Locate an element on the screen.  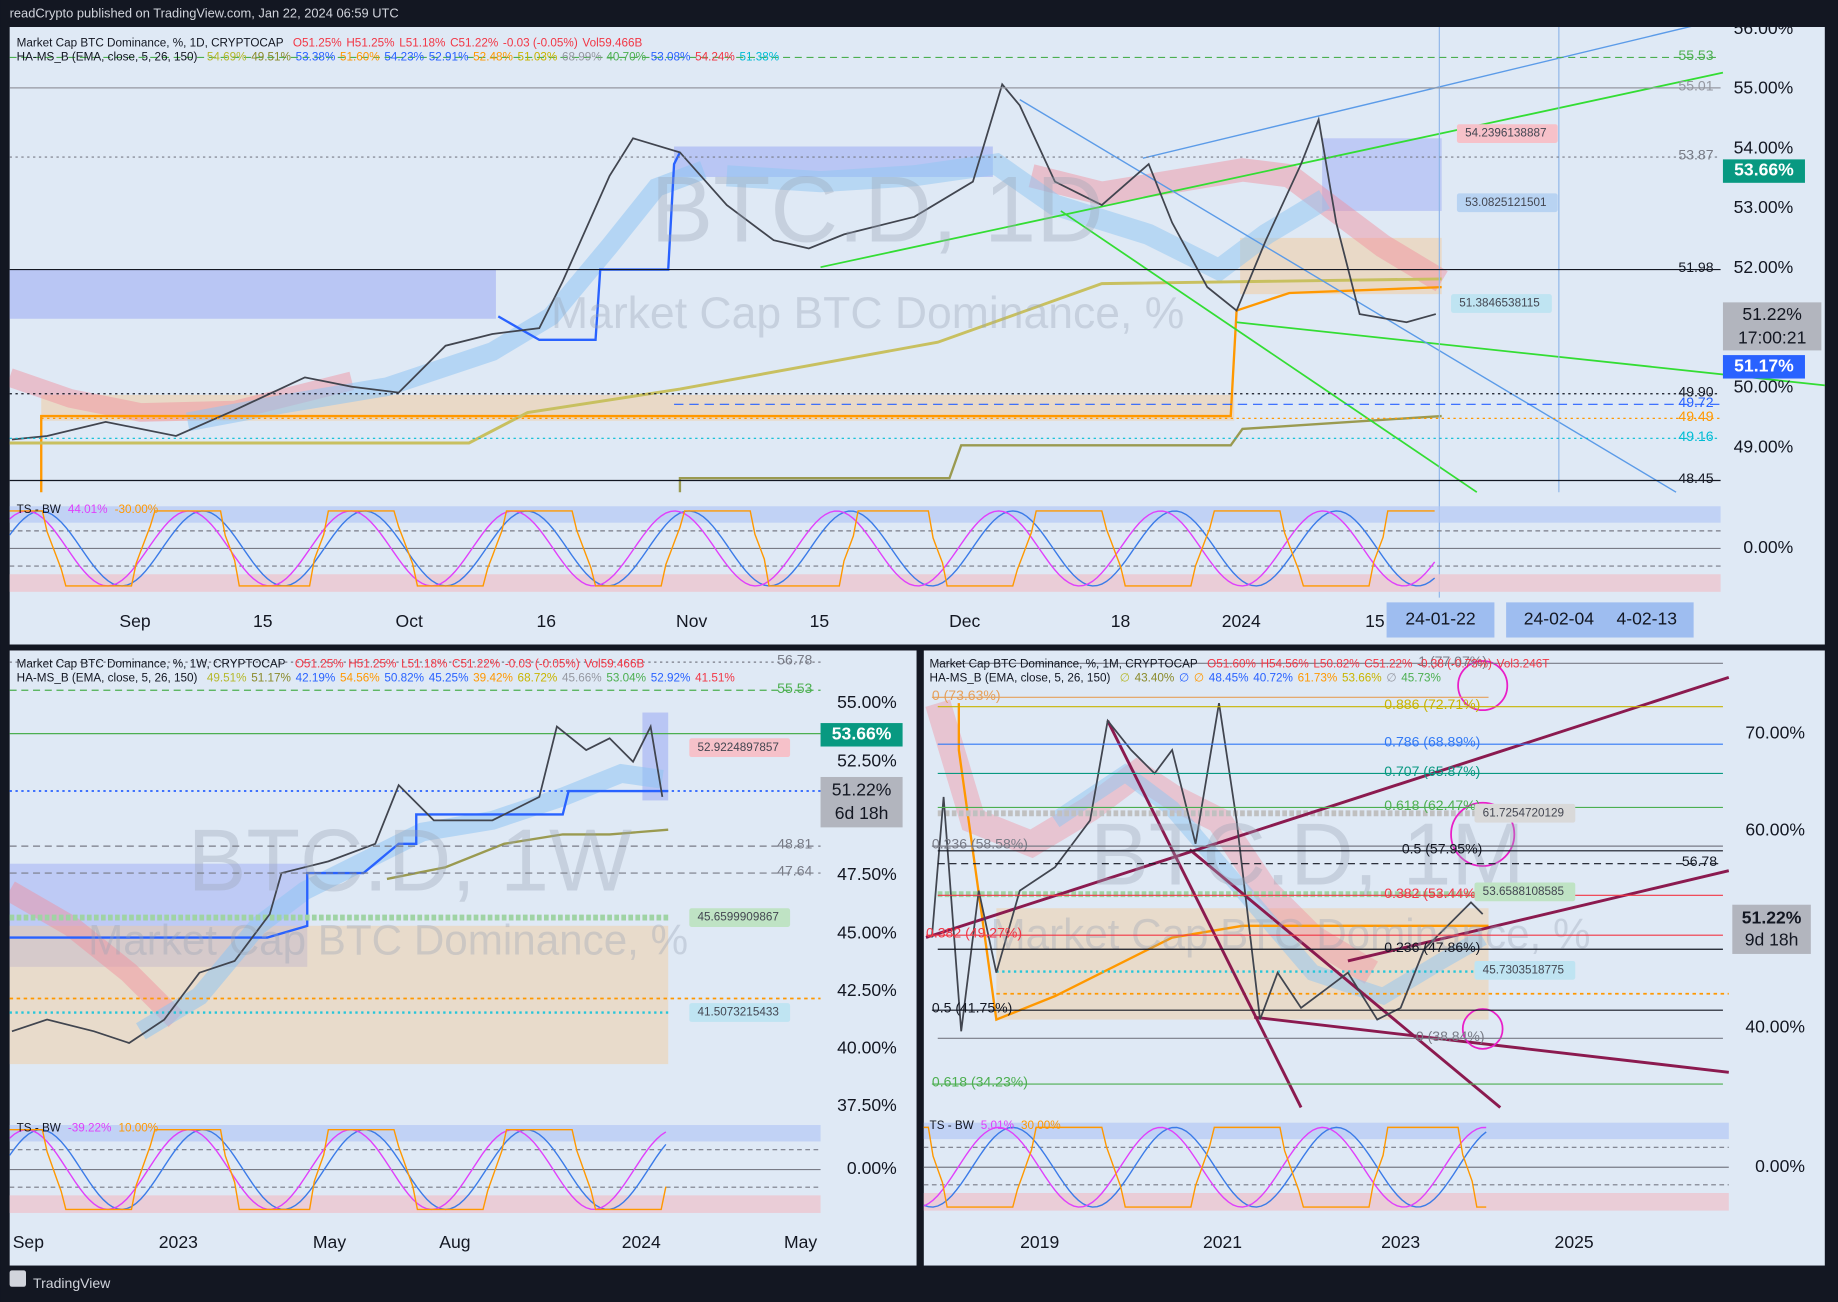
price-tag-label: 17:00:21 is located at coordinates (1772, 337).